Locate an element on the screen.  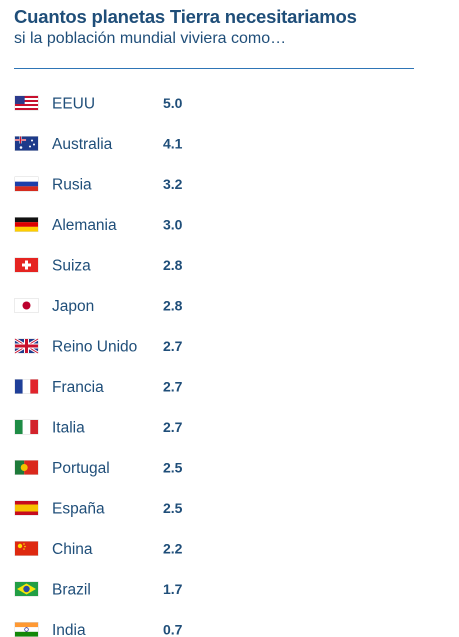
country-name: Portugal is located at coordinates (81, 468).